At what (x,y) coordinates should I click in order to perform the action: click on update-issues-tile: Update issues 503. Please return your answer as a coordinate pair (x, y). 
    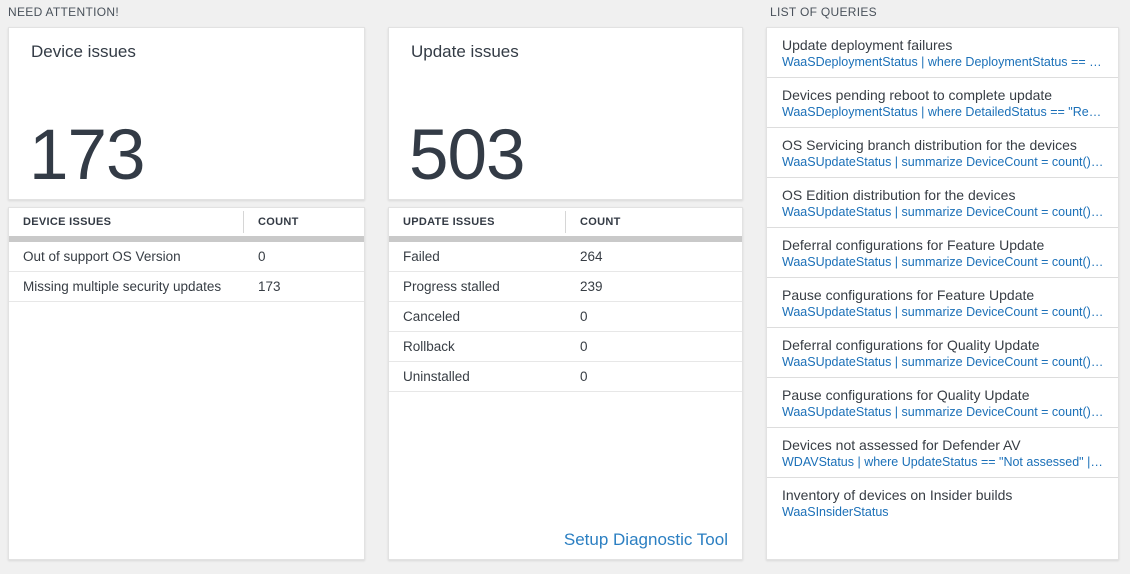
    Looking at the image, I should click on (565, 113).